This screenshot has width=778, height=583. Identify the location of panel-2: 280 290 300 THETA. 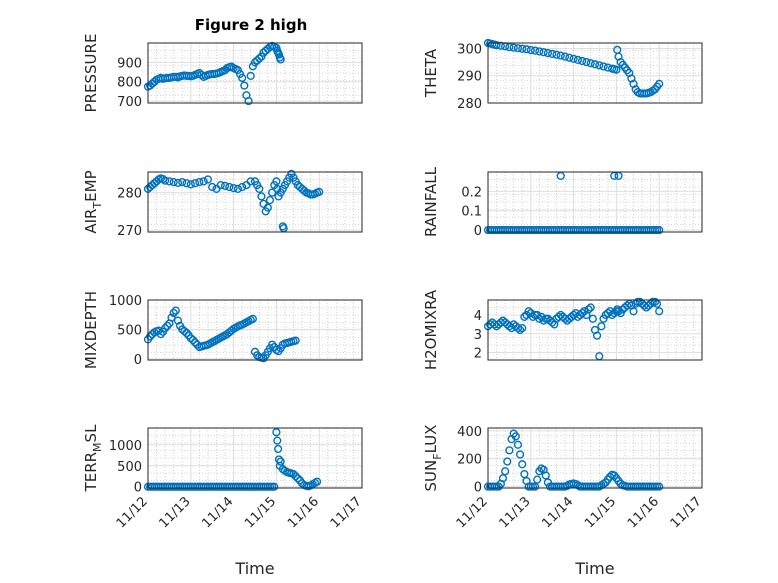
(562, 75).